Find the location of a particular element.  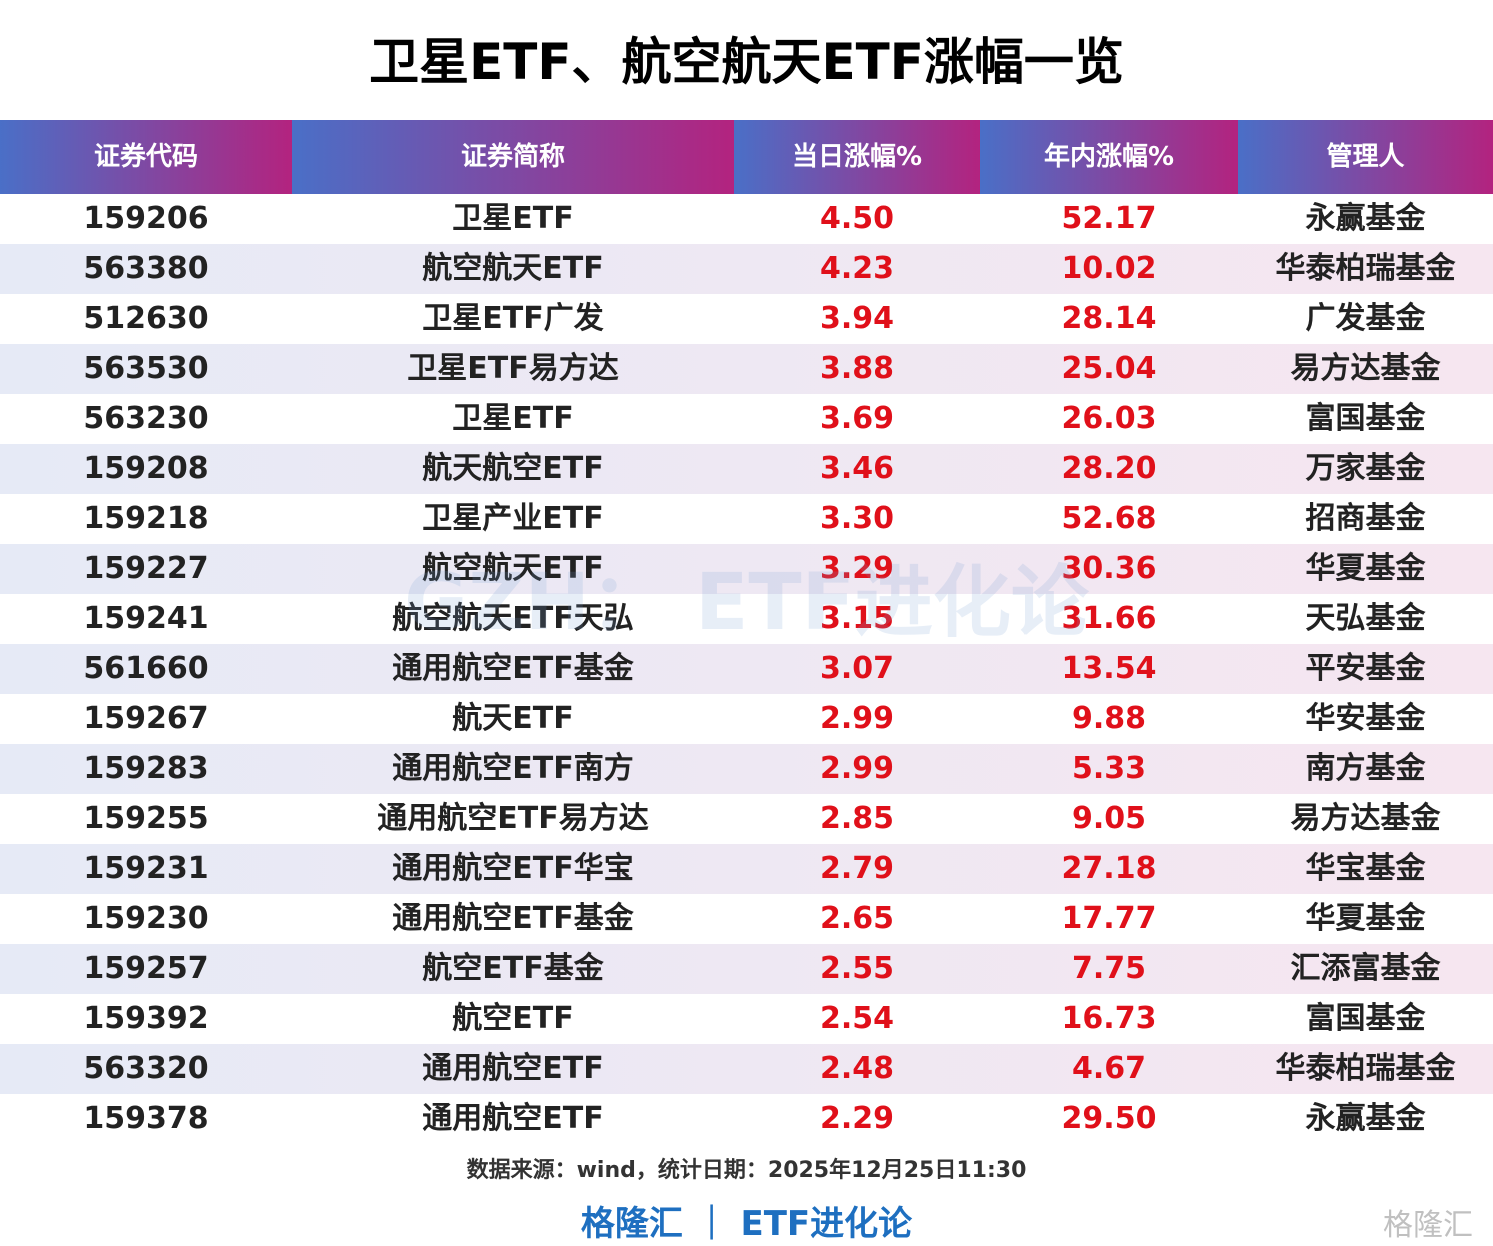

table-cell: 4.67 is located at coordinates (1109, 1068).